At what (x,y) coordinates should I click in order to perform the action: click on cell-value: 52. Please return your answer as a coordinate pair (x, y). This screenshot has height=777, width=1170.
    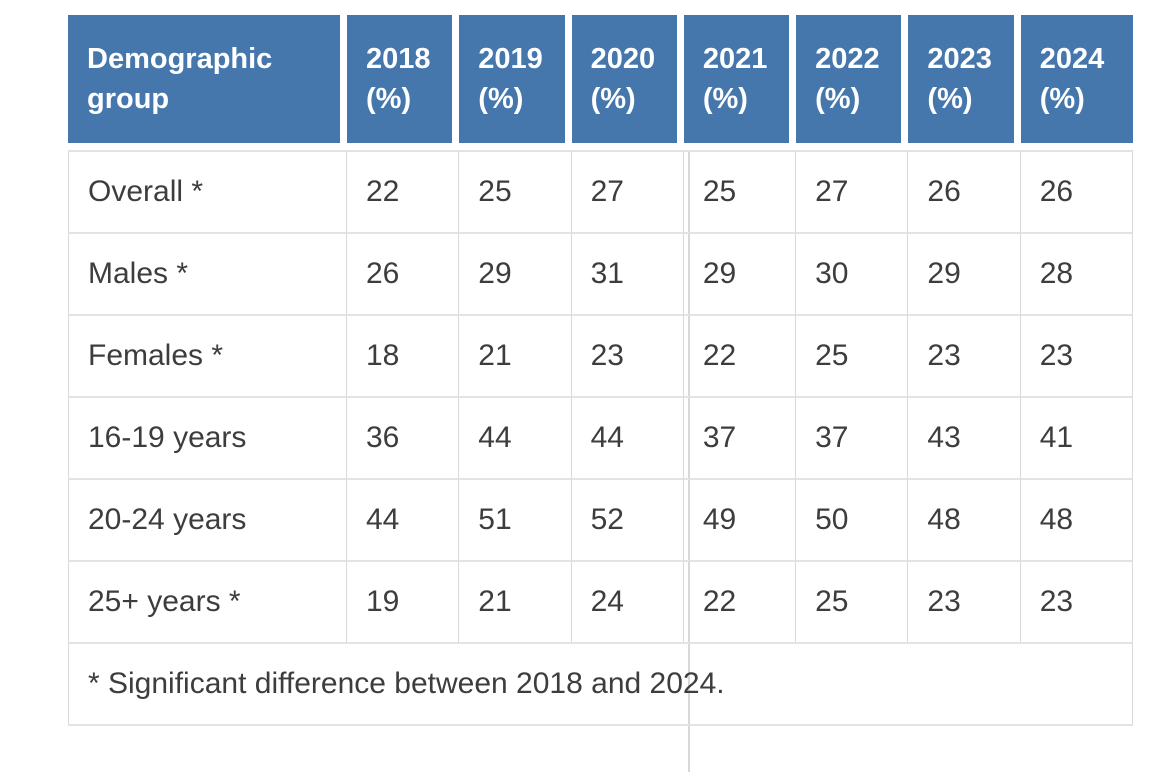
    Looking at the image, I should click on (627, 519).